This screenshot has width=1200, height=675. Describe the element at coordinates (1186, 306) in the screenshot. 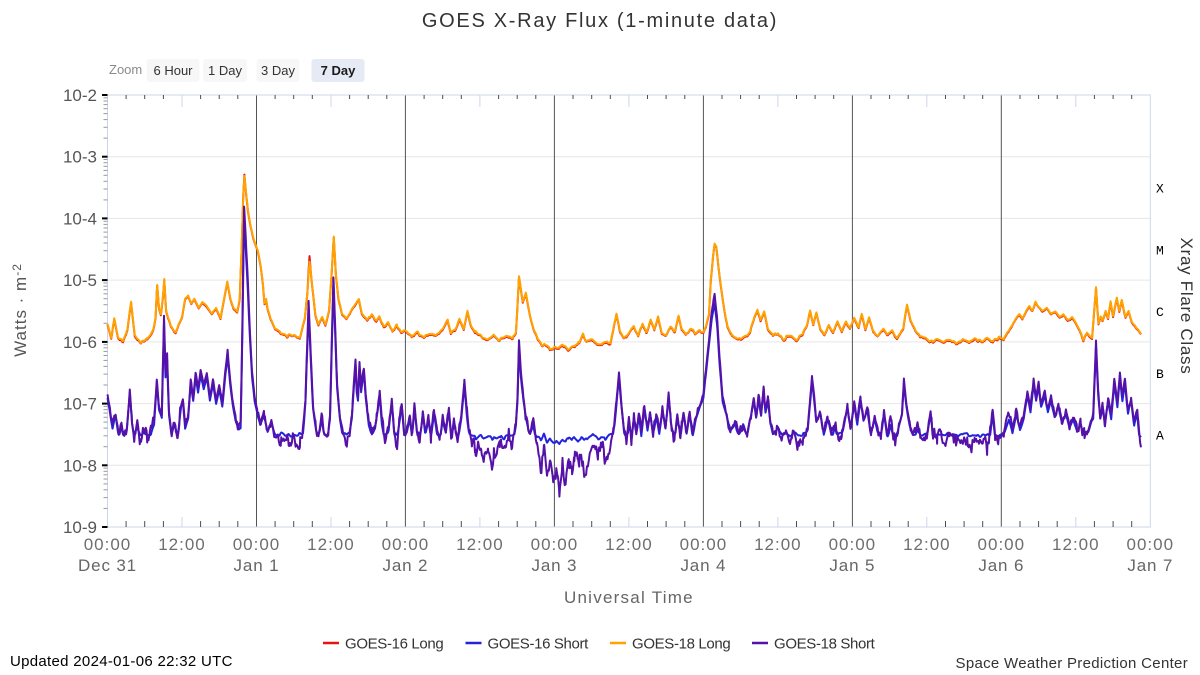

I see `svg-text: Xray Flare Class` at that location.